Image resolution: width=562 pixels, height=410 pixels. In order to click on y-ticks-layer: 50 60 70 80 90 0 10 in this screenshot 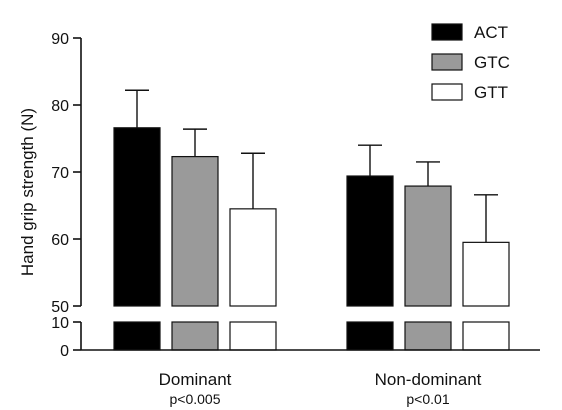, I will do `click(66, 195)`.